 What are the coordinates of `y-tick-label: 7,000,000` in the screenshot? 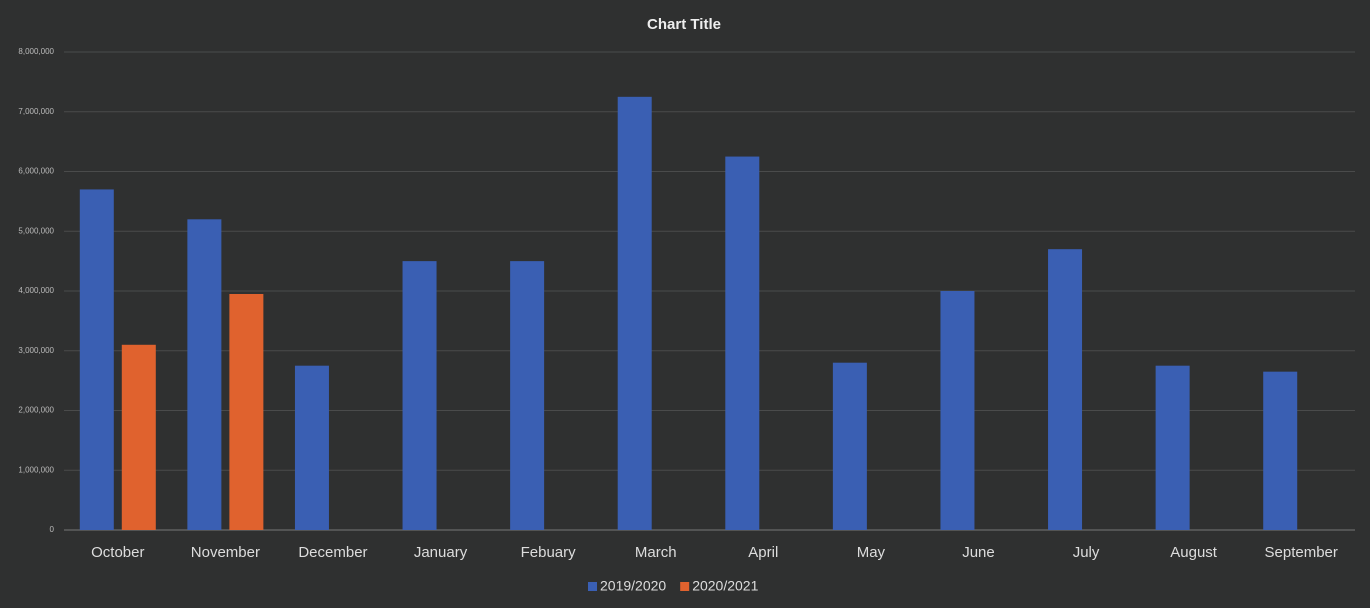 It's located at (36, 111).